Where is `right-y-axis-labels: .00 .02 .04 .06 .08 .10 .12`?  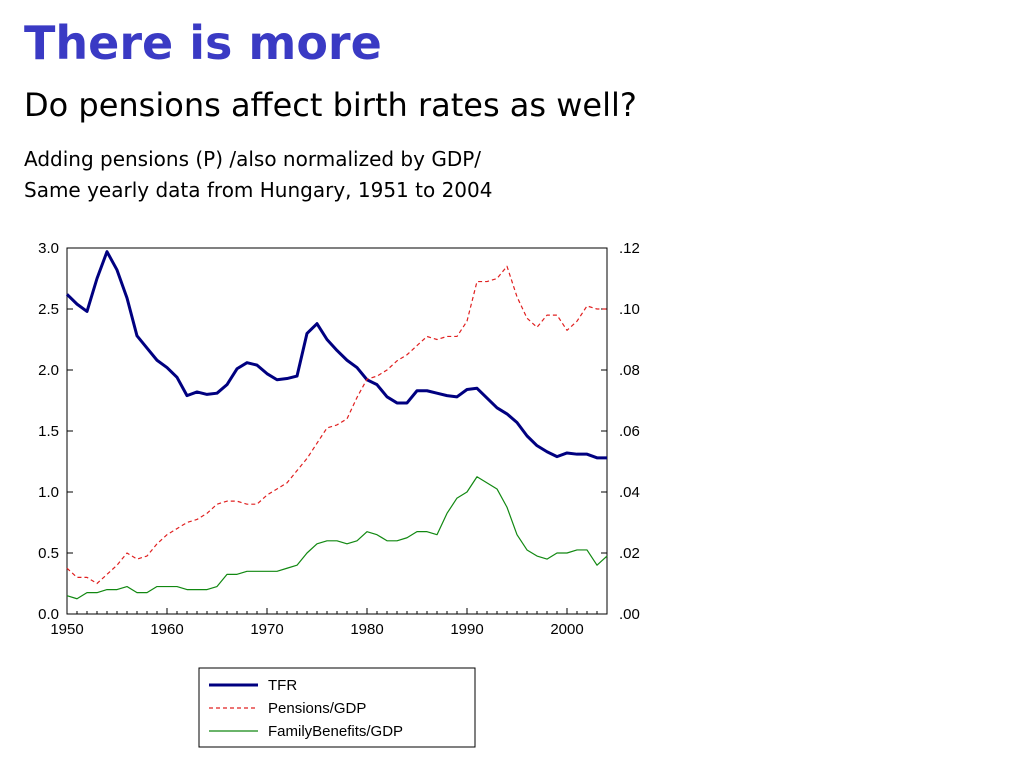
right-y-axis-labels: .00 .02 .04 .06 .08 .10 .12 is located at coordinates (629, 431).